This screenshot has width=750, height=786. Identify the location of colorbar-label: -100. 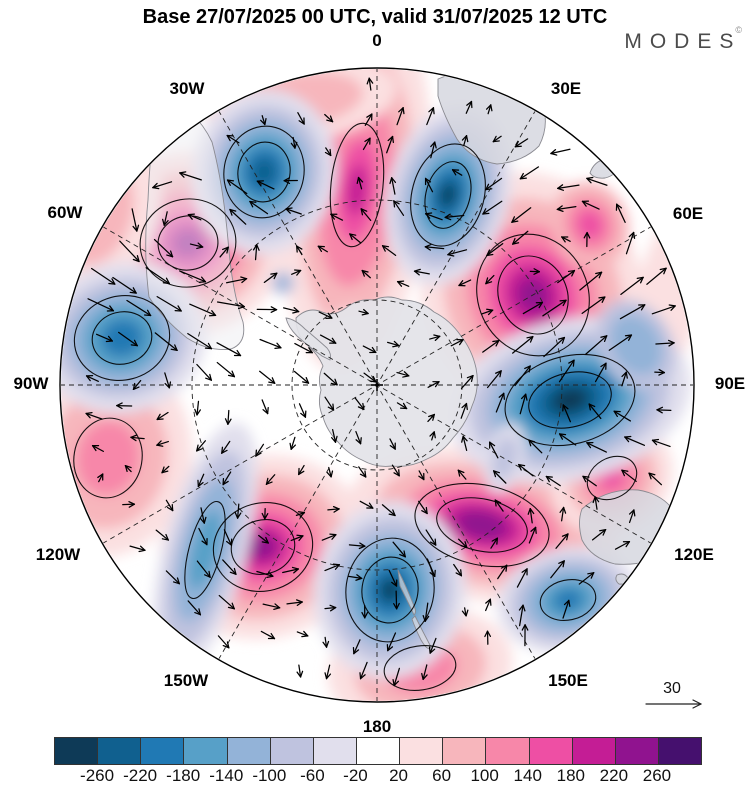
(269, 776).